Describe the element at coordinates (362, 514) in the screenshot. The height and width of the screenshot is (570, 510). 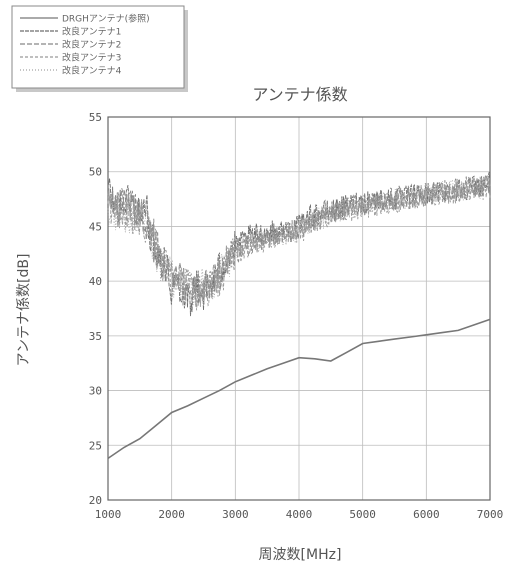
I see `x-tick-label-4: 5000` at that location.